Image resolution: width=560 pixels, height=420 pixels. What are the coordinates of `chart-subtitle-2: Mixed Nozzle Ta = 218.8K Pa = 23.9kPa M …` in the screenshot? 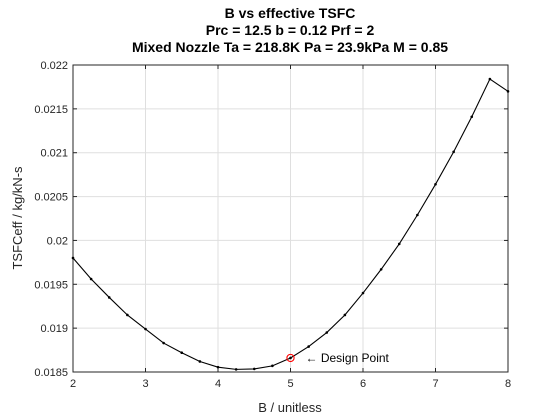 It's located at (290, 47).